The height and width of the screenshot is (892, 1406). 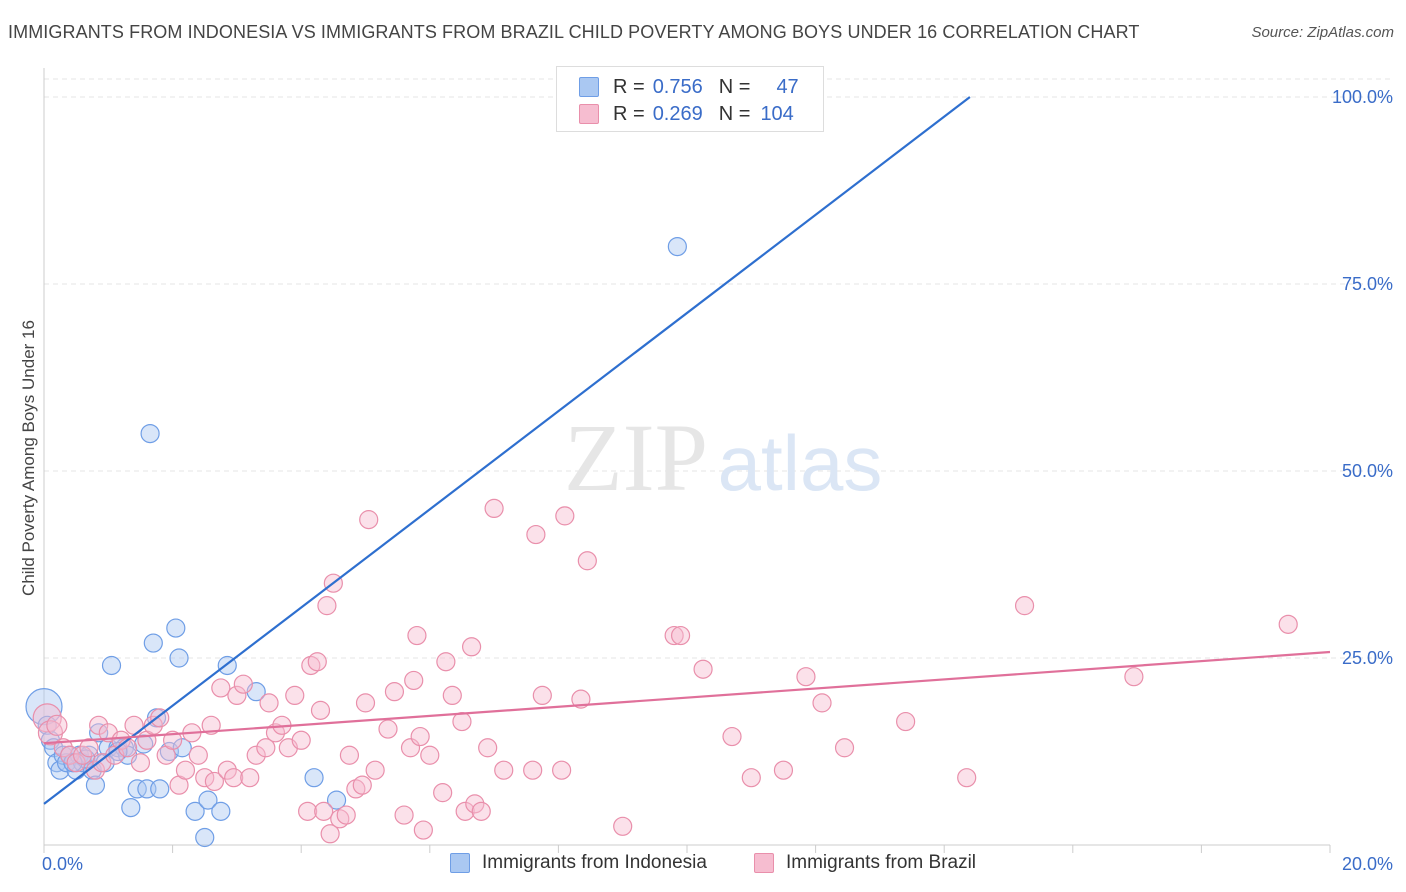 I want to click on legend-n-label: N =, so click(x=734, y=113).